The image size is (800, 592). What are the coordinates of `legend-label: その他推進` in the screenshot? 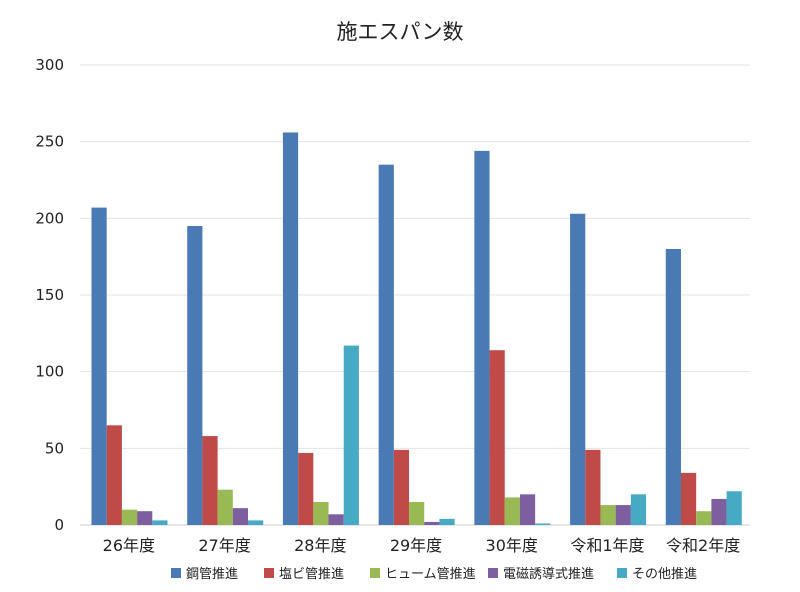 It's located at (664, 574).